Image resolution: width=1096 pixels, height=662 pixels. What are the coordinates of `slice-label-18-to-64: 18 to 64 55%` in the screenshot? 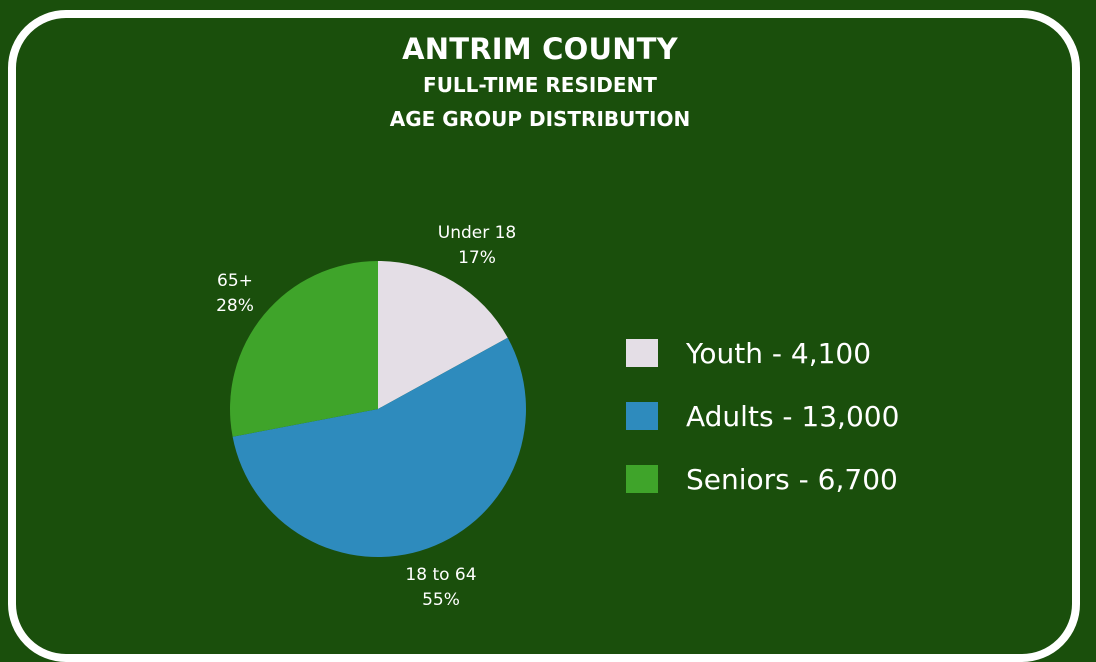 It's located at (440, 587).